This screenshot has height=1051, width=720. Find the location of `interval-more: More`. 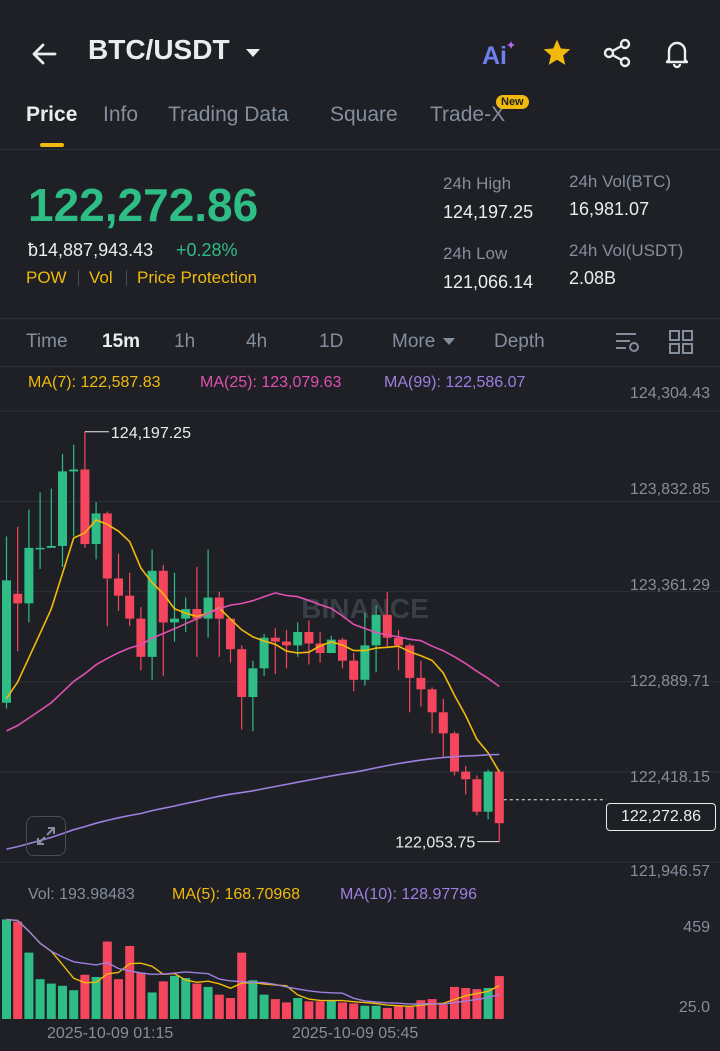

interval-more: More is located at coordinates (414, 341).